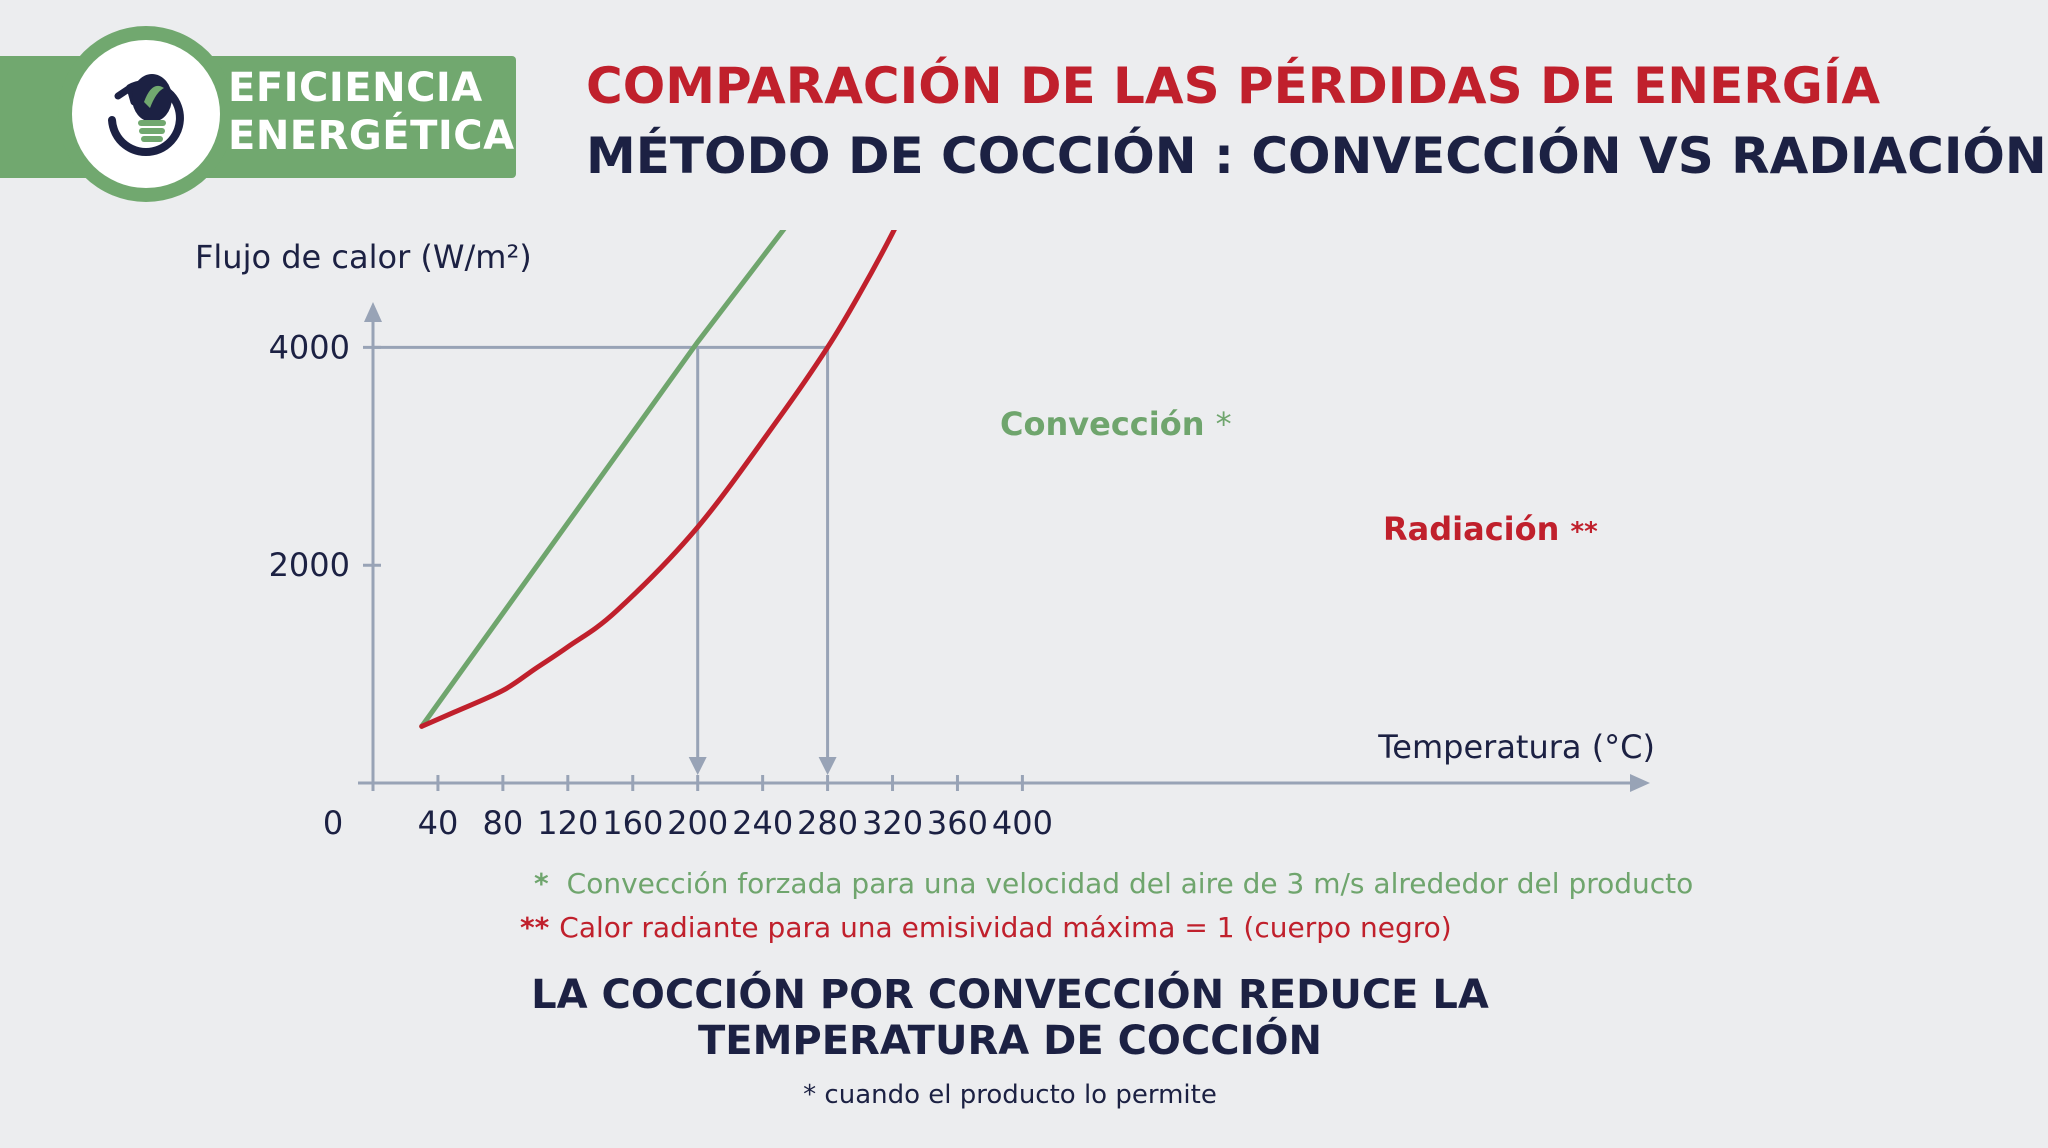  Describe the element at coordinates (438, 823) in the screenshot. I see `x-tick-label: 40` at that location.